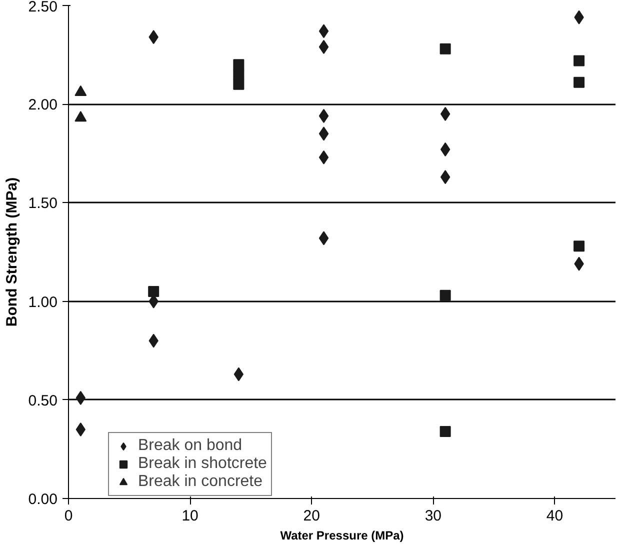 This screenshot has width=631, height=552. I want to click on x-axis-title: Water Pressure (MPa), so click(342, 535).